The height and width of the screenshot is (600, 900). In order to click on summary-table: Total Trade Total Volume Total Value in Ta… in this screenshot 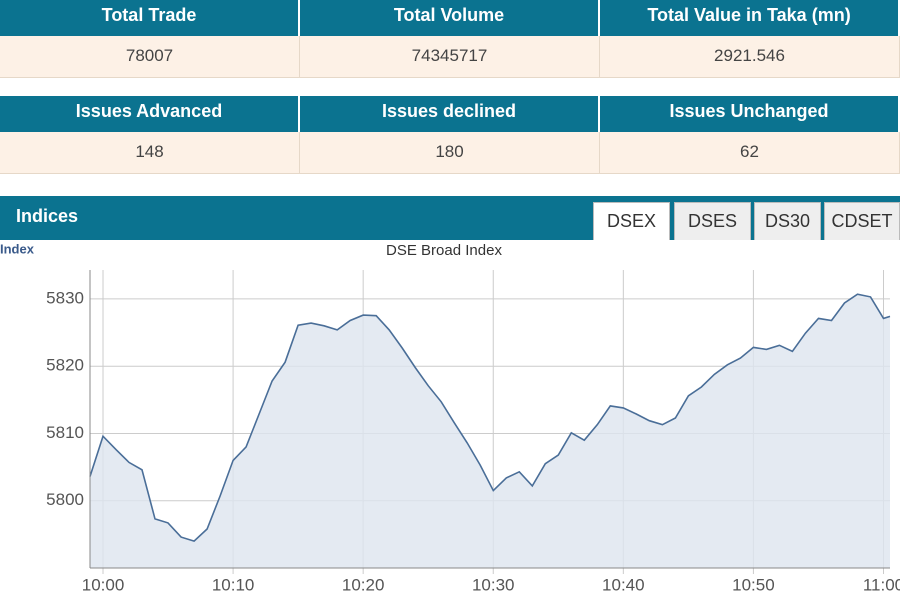, I will do `click(450, 39)`.